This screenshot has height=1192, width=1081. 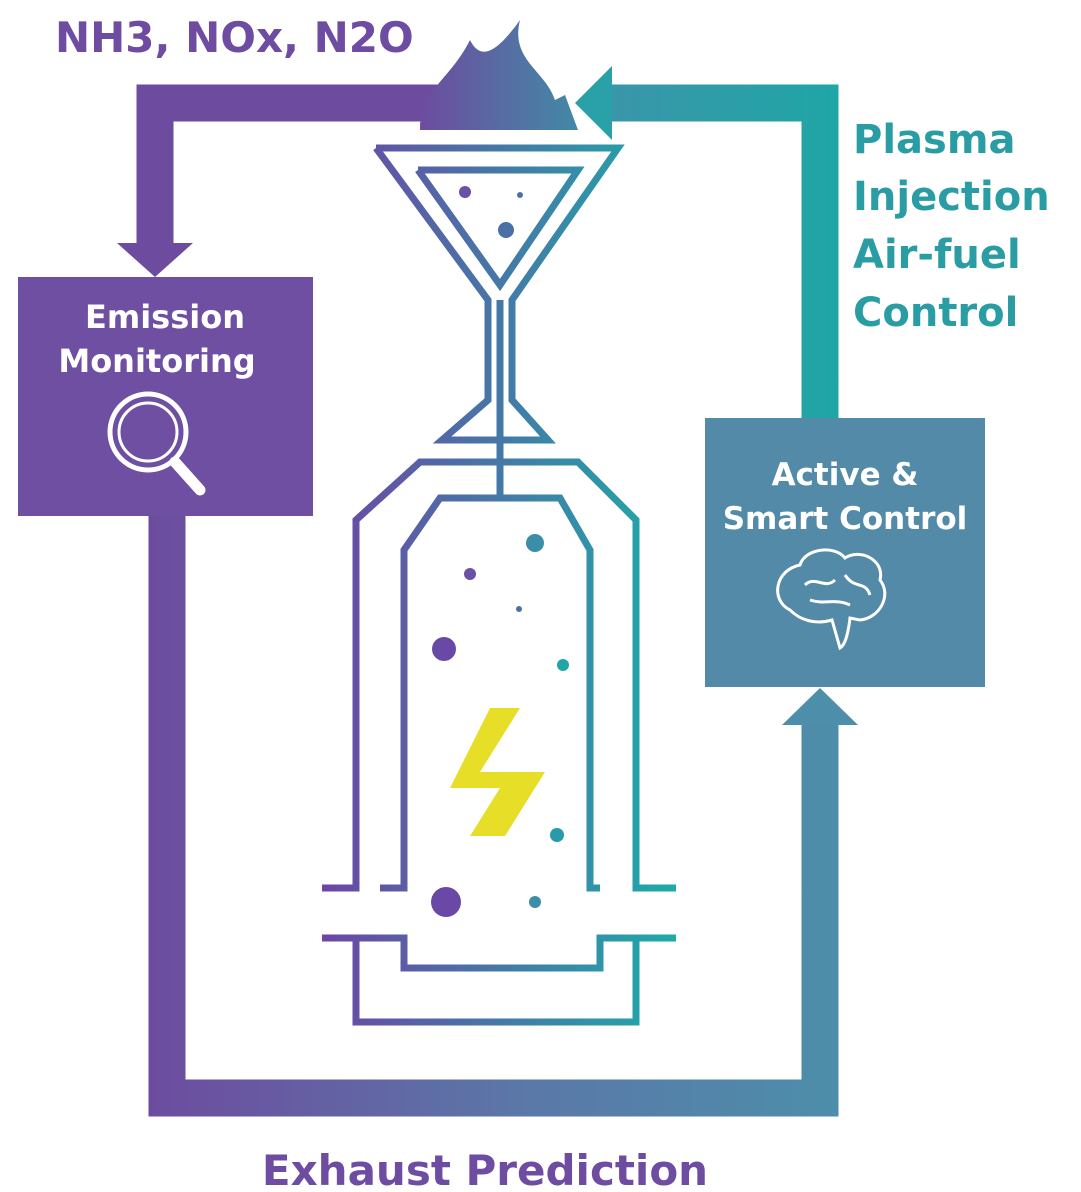 I want to click on magnifier-icon, so click(x=156, y=443).